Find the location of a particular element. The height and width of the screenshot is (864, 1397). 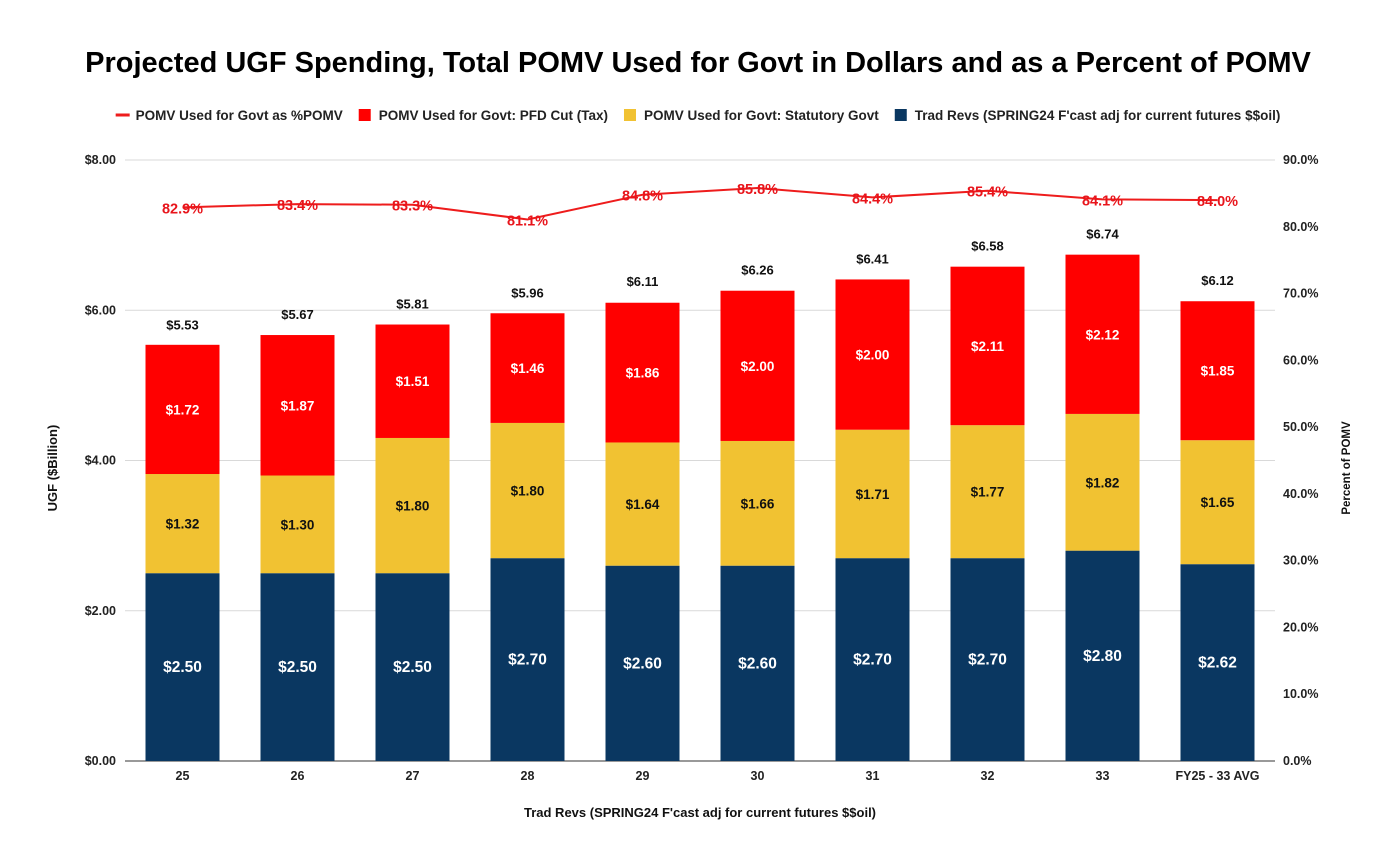

percent-label: 82.9% is located at coordinates (182, 209).